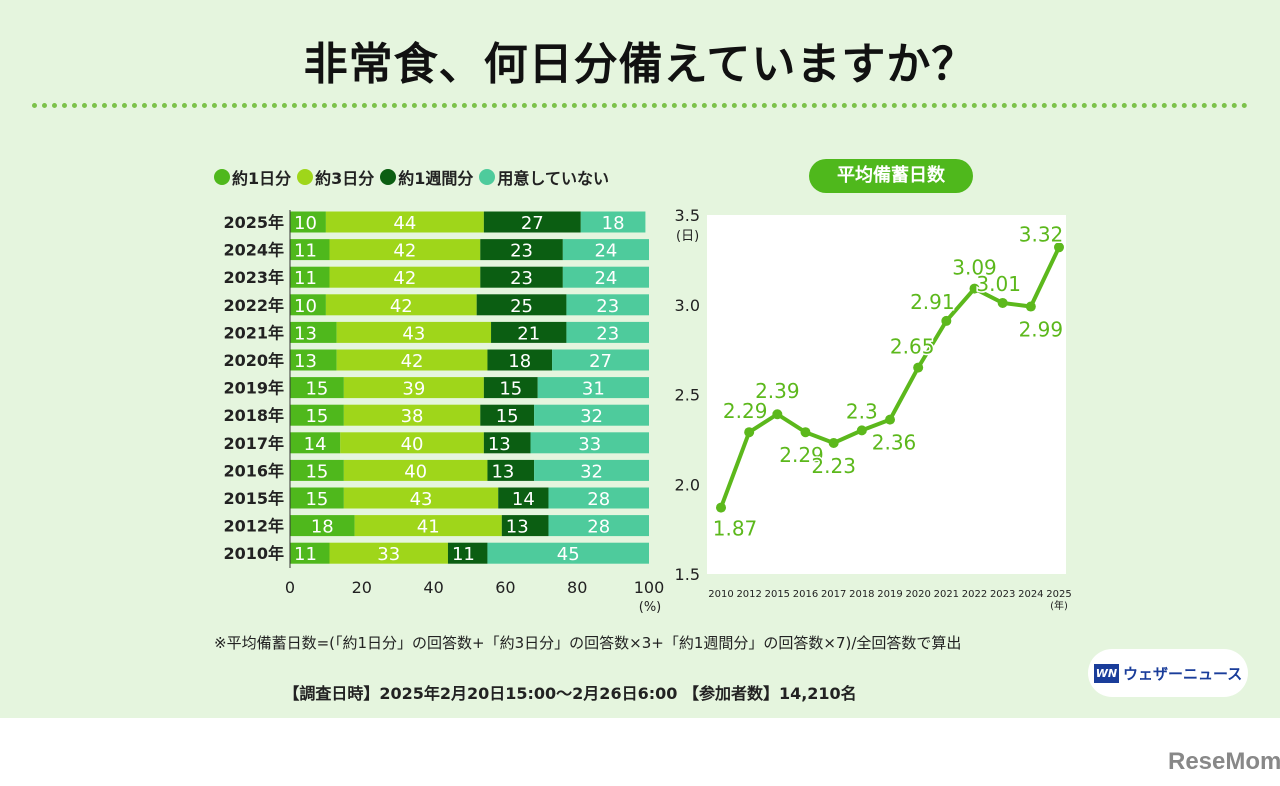 The image size is (1280, 786). Describe the element at coordinates (777, 391) in the screenshot. I see `point-label: 2.39` at that location.